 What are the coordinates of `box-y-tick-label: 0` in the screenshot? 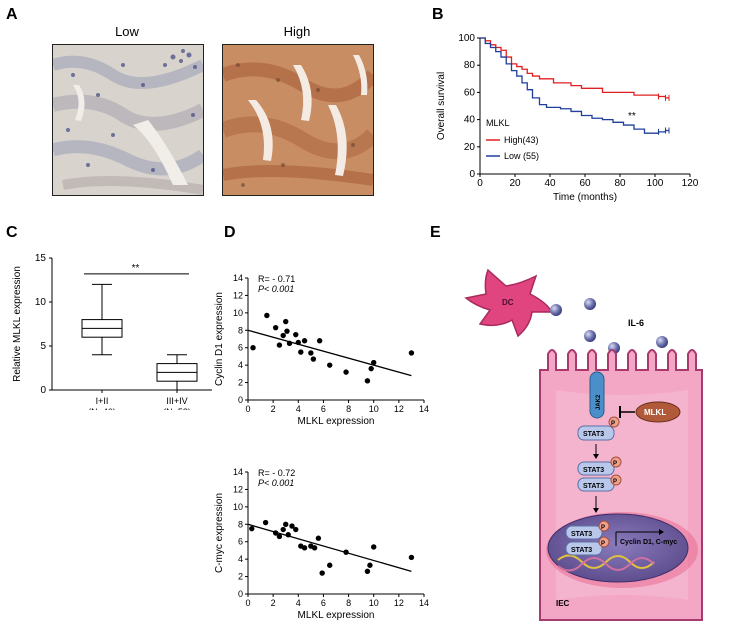 It's located at (43, 390).